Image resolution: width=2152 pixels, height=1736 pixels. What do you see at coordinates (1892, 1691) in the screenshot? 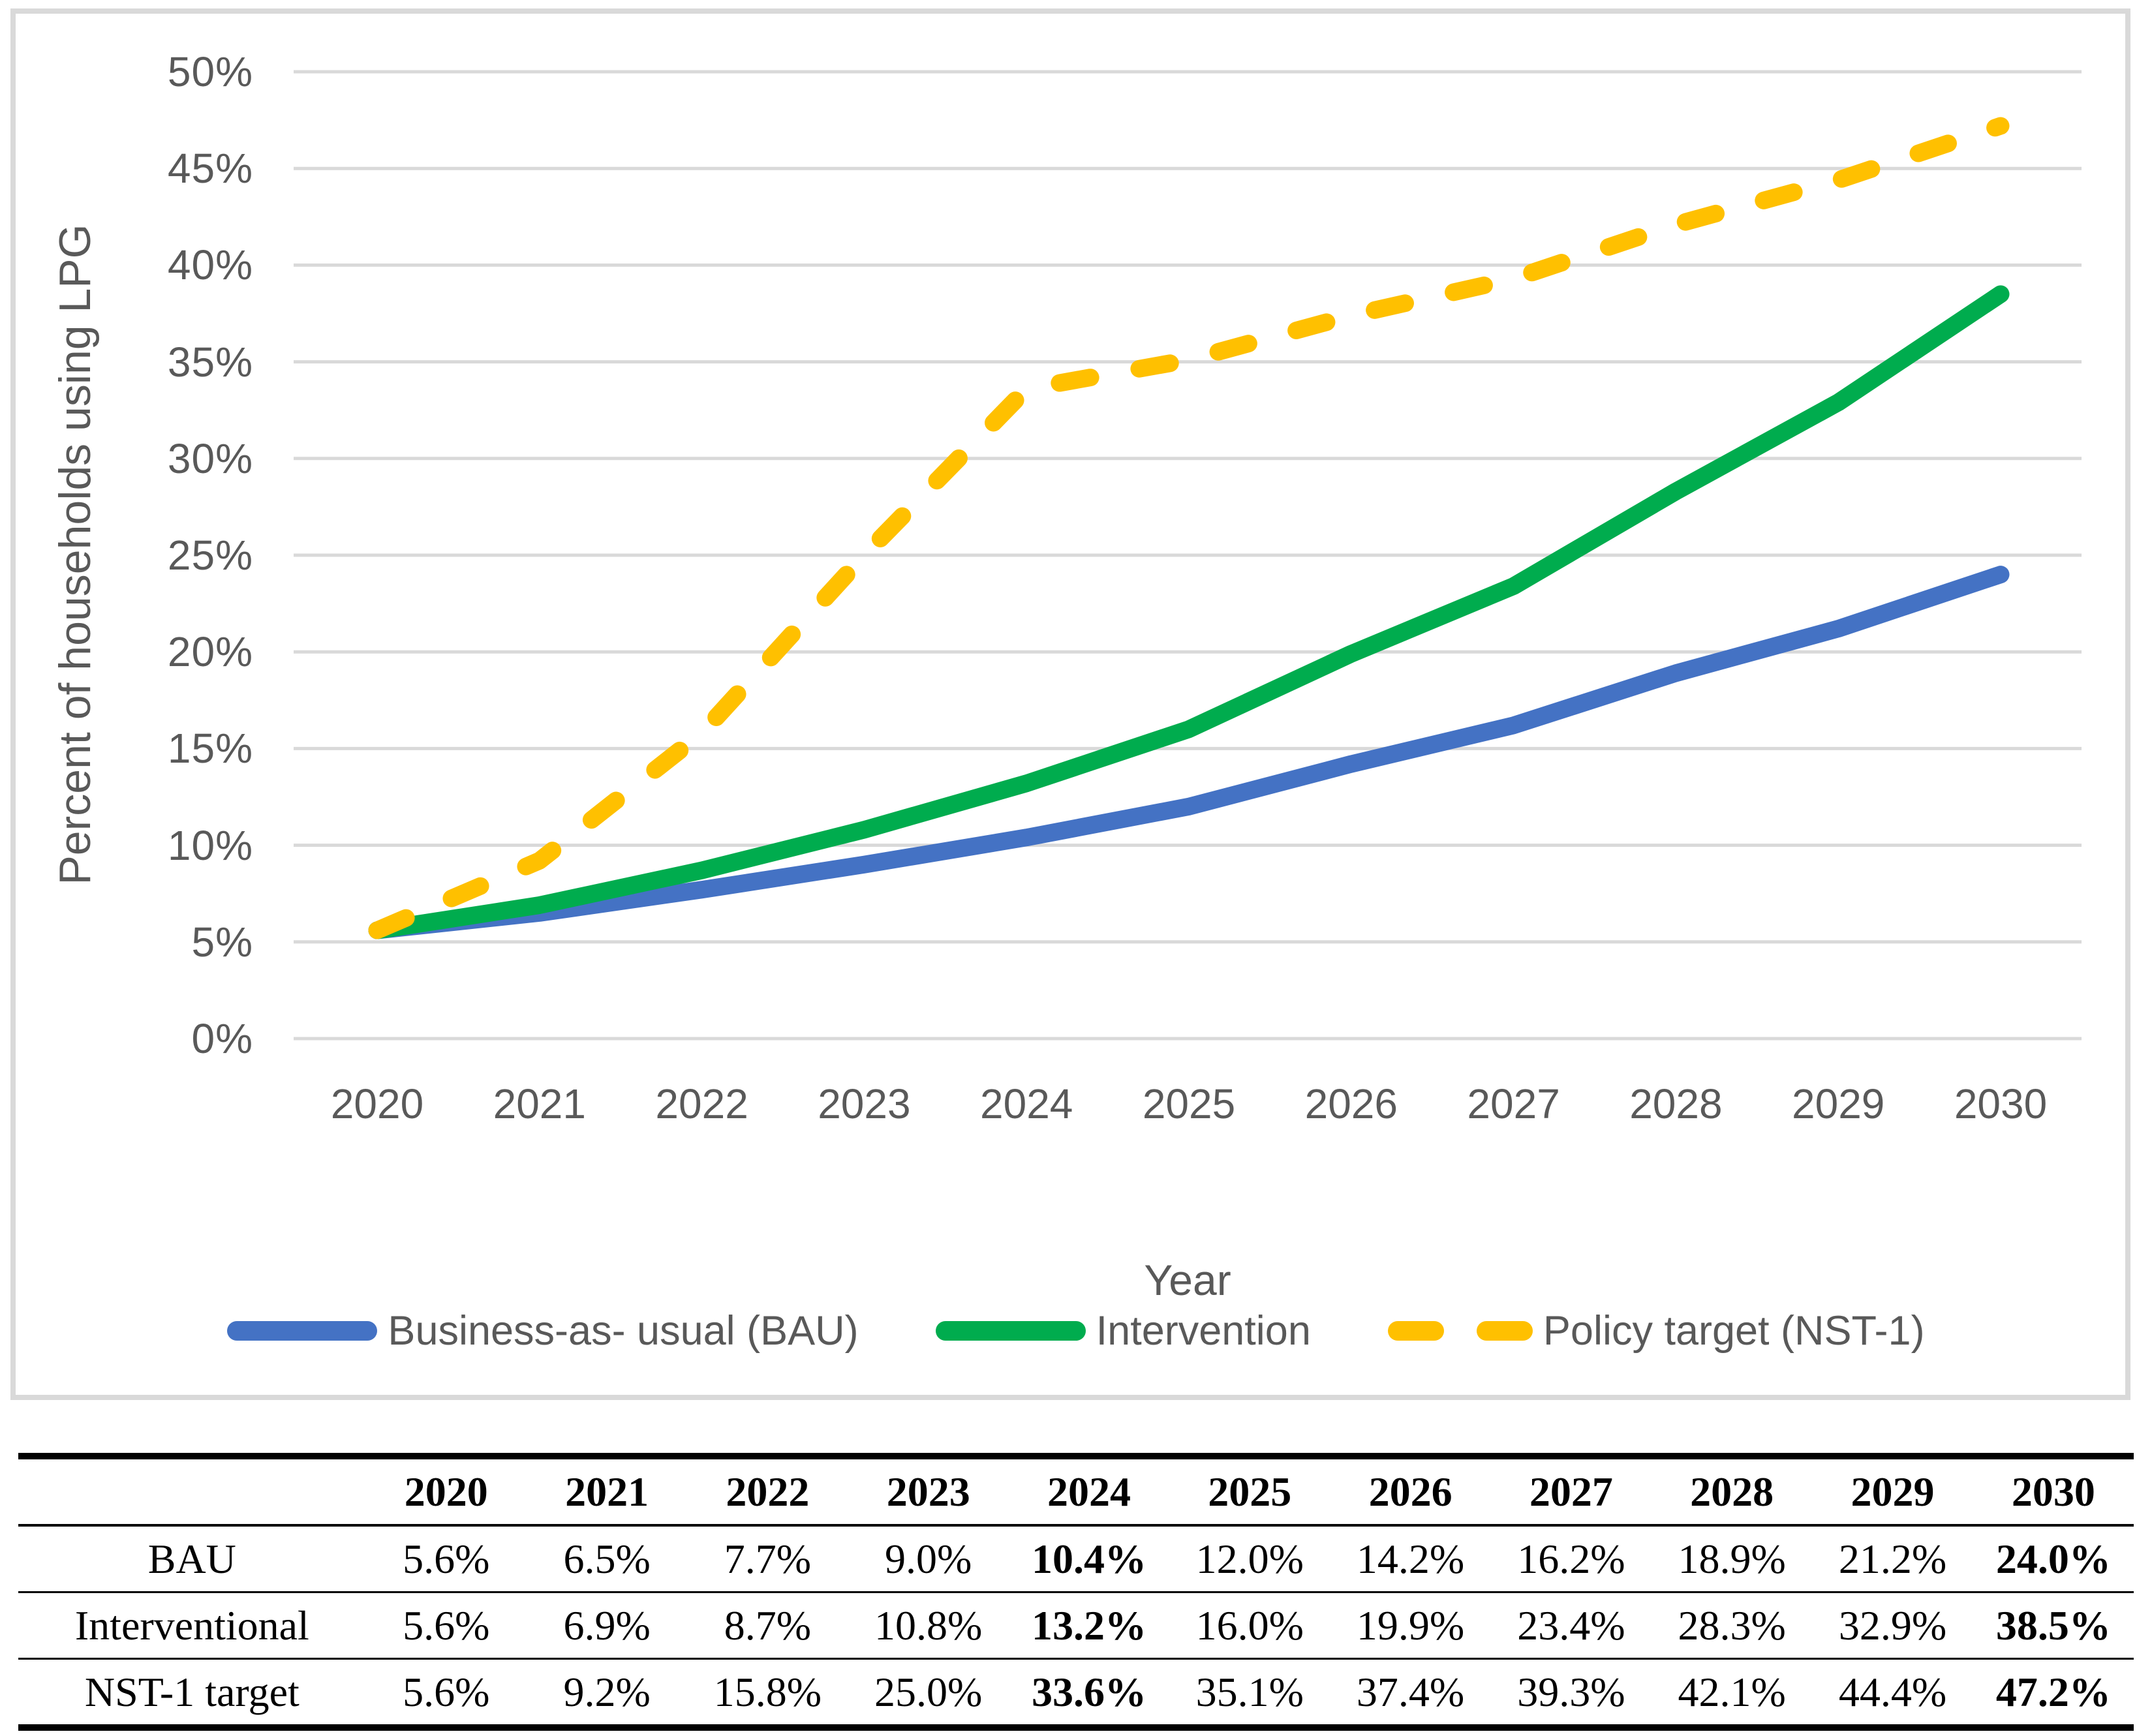
I see `table-cell: 44.4%` at bounding box center [1892, 1691].